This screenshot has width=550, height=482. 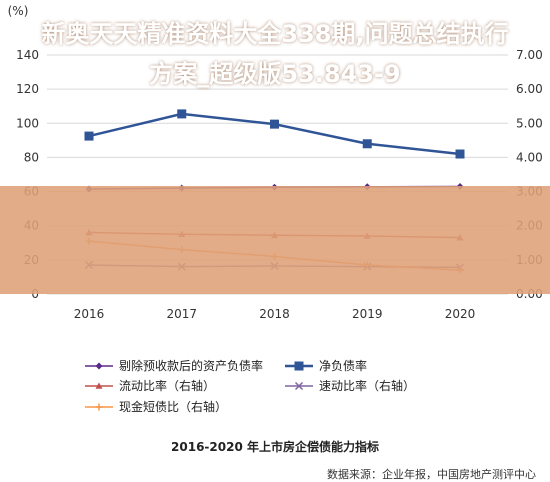 What do you see at coordinates (367, 314) in the screenshot?
I see `x-tick-label: 2019` at bounding box center [367, 314].